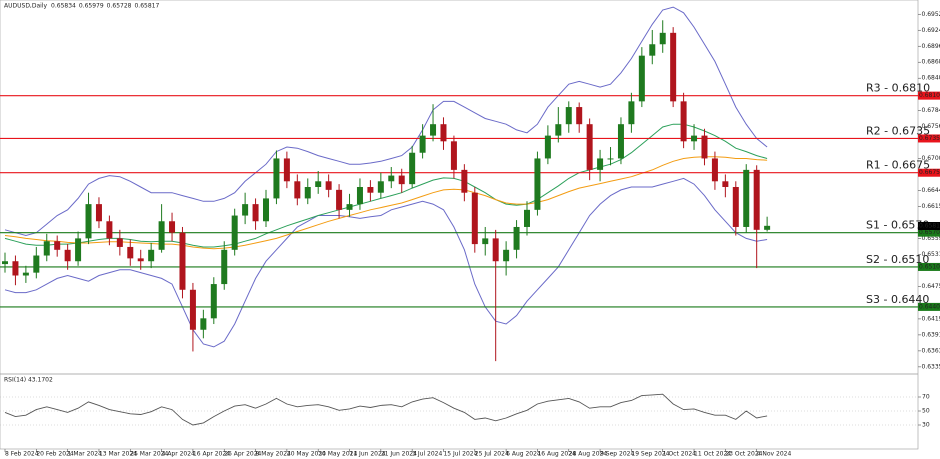 Image resolution: width=940 pixels, height=459 pixels. What do you see at coordinates (427, 454) in the screenshot?
I see `x-tick-label: 3 Jul 2024` at bounding box center [427, 454].